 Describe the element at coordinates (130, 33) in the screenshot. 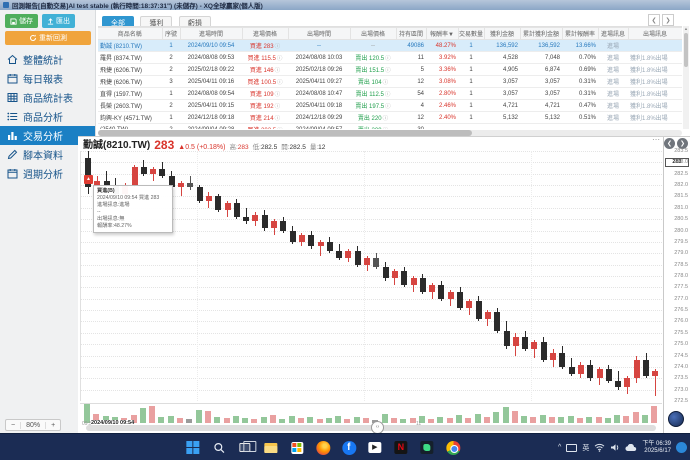

I see `column-header: 商品名稱` at that location.